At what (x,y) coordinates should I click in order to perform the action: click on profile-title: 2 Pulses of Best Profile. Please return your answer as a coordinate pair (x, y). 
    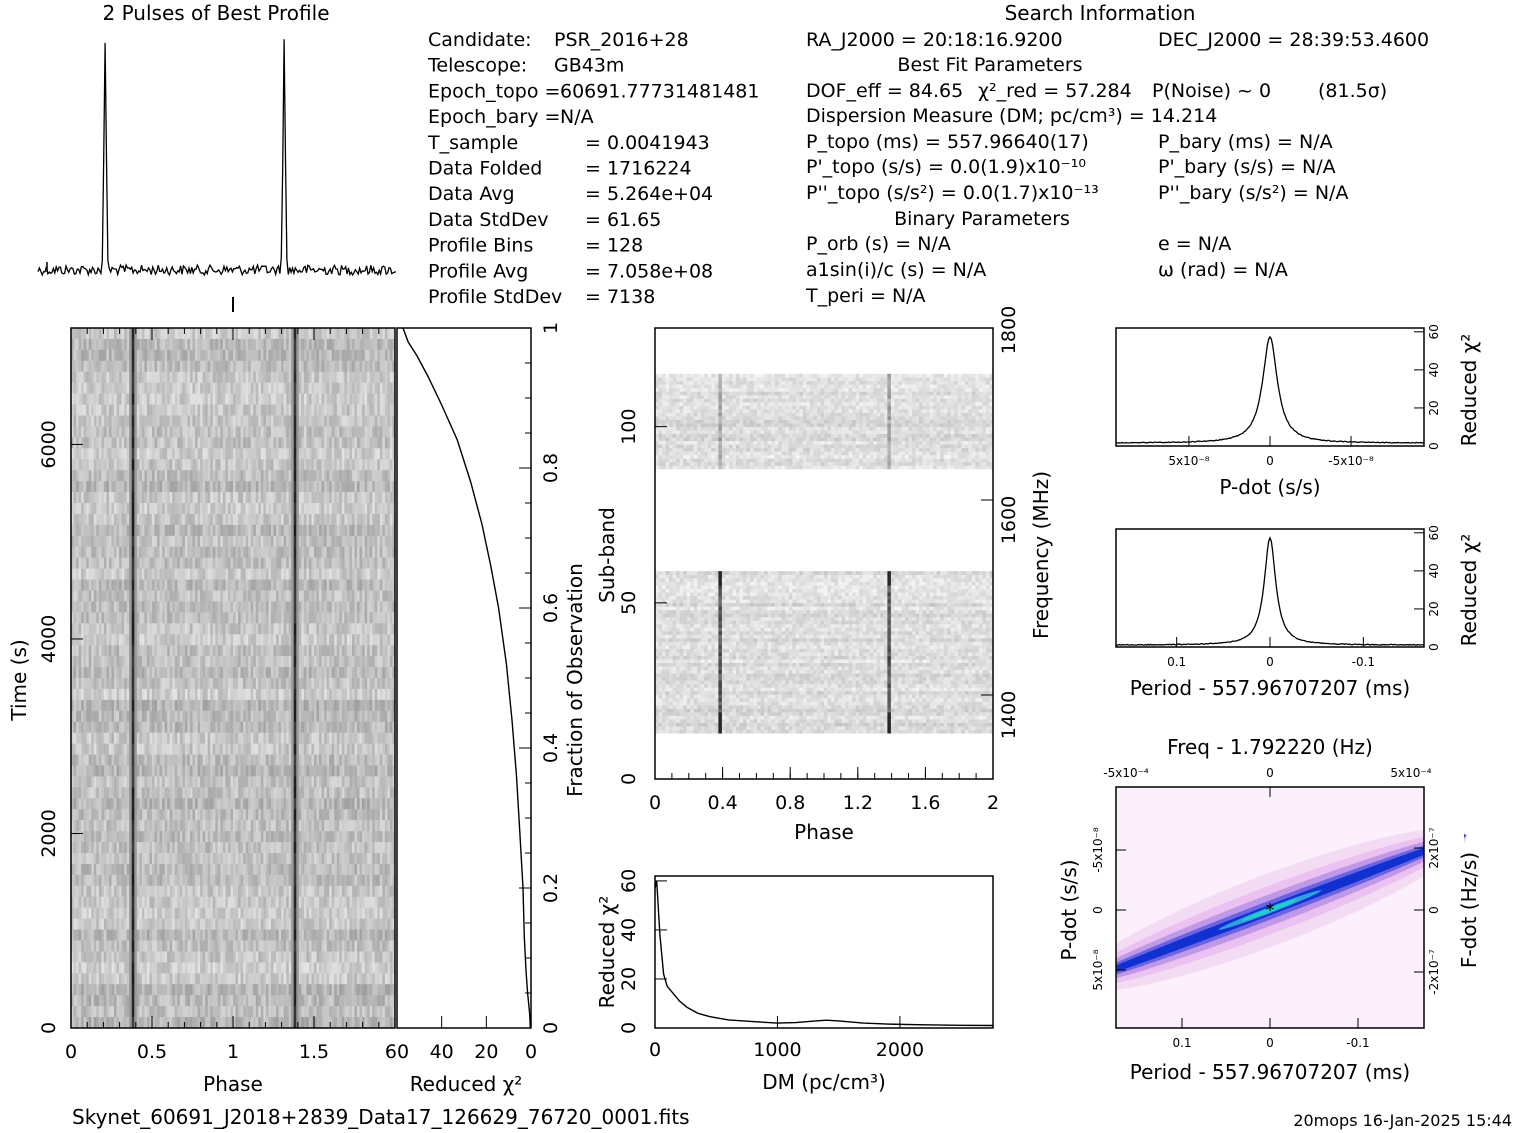
    Looking at the image, I should click on (216, 13).